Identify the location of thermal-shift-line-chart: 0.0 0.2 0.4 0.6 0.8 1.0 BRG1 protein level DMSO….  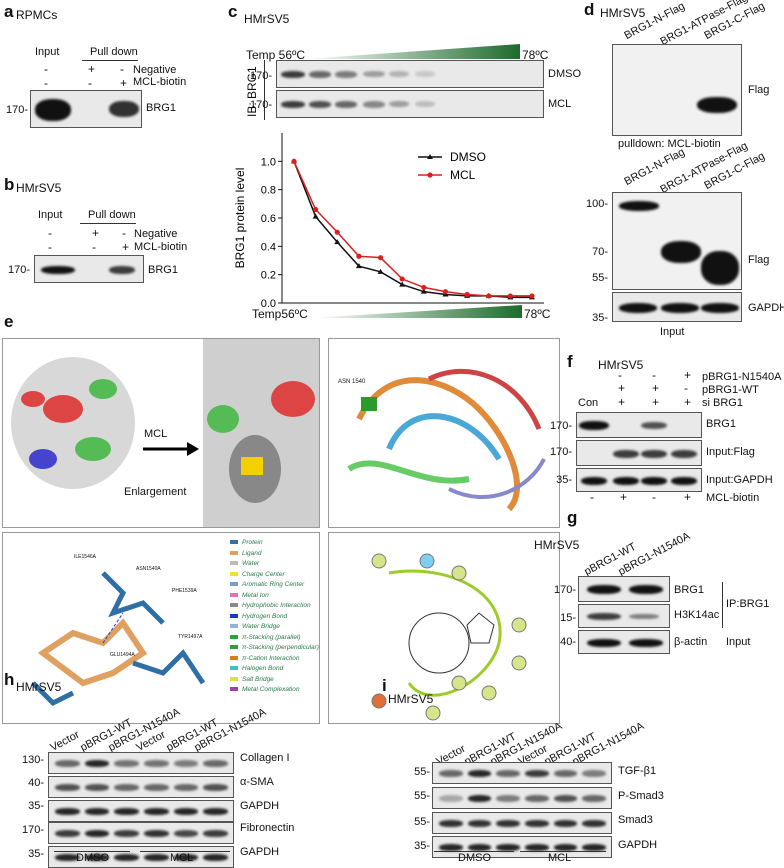
(388, 221).